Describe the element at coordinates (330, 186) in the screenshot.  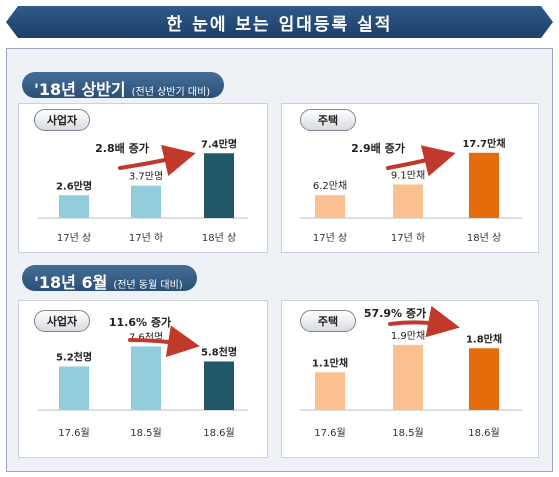
I see `bar-value-label: 6.2만채` at that location.